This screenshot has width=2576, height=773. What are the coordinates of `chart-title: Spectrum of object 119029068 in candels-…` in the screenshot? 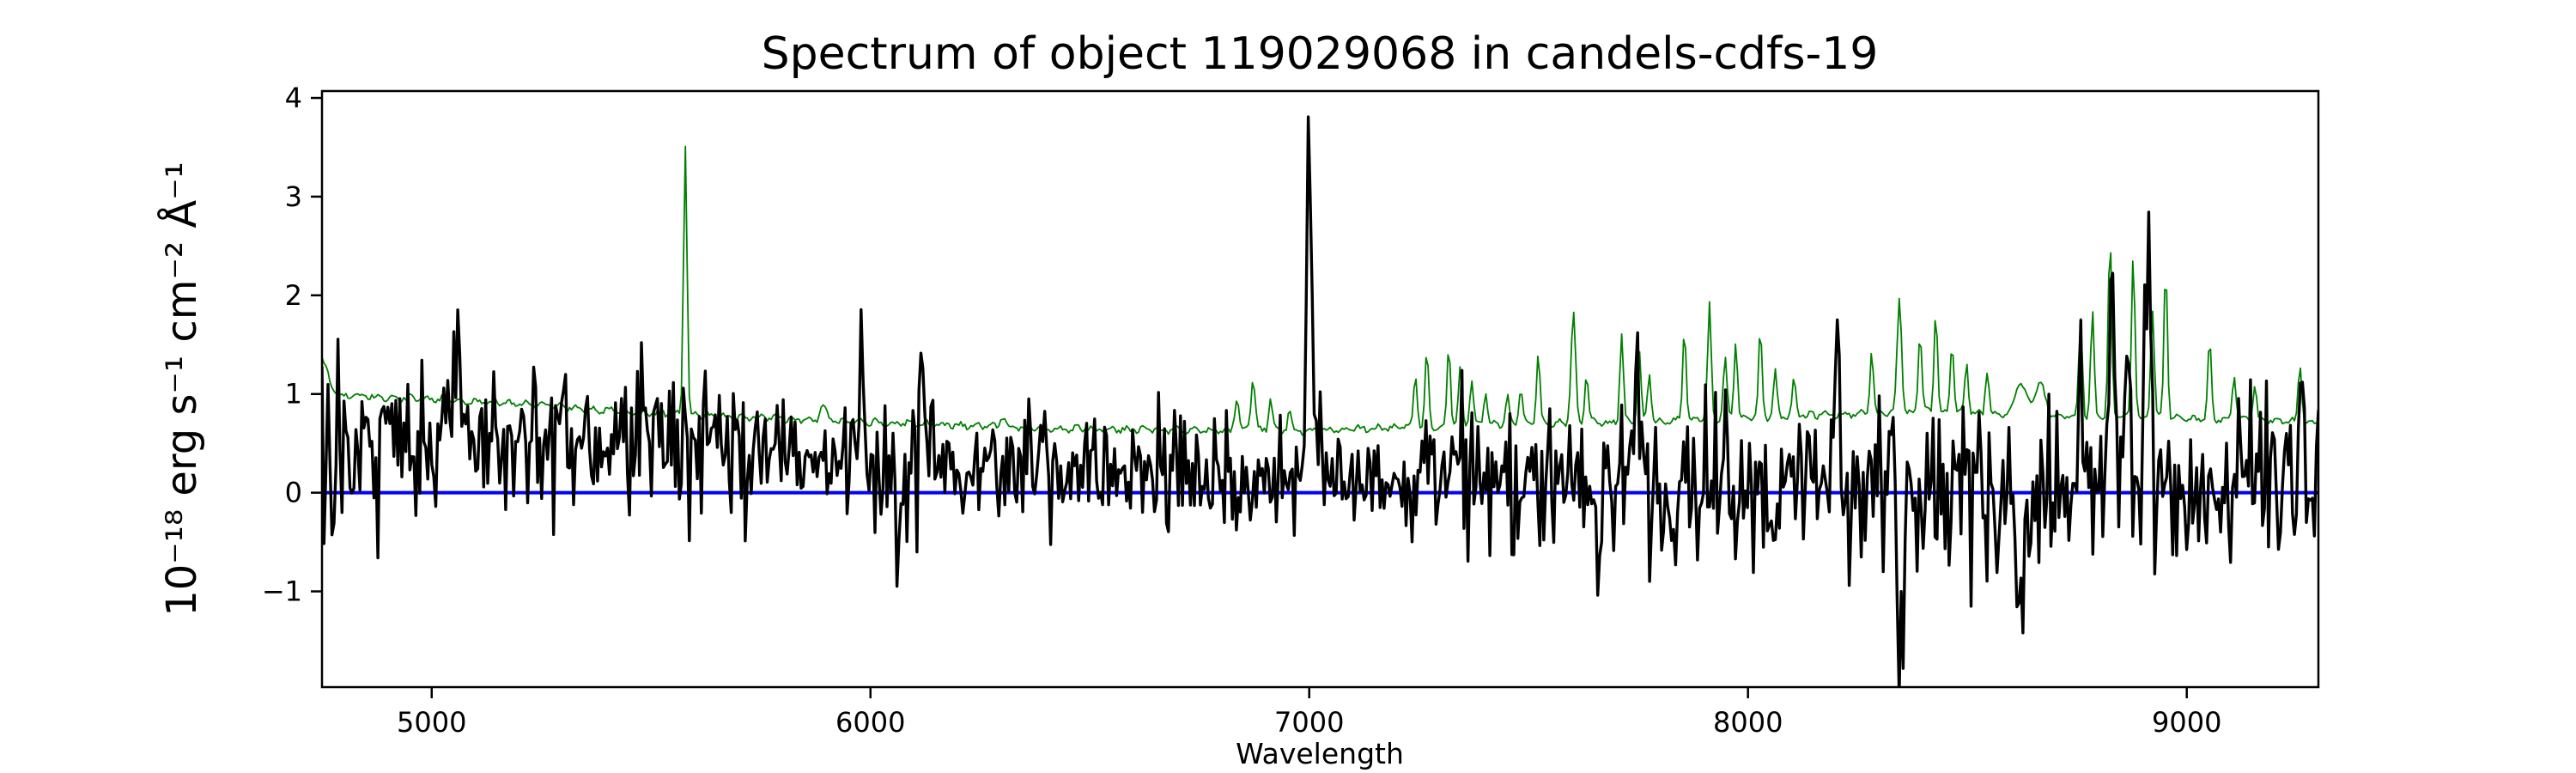 It's located at (1320, 54).